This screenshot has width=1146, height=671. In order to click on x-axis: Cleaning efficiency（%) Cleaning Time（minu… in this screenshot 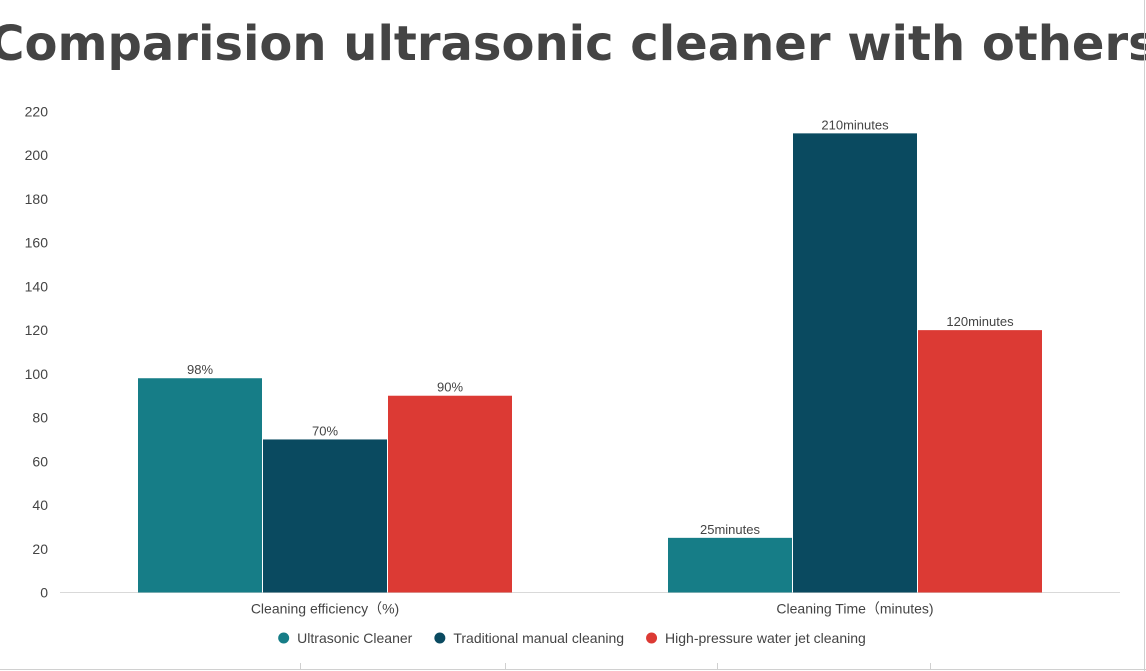, I will do `click(590, 604)`.